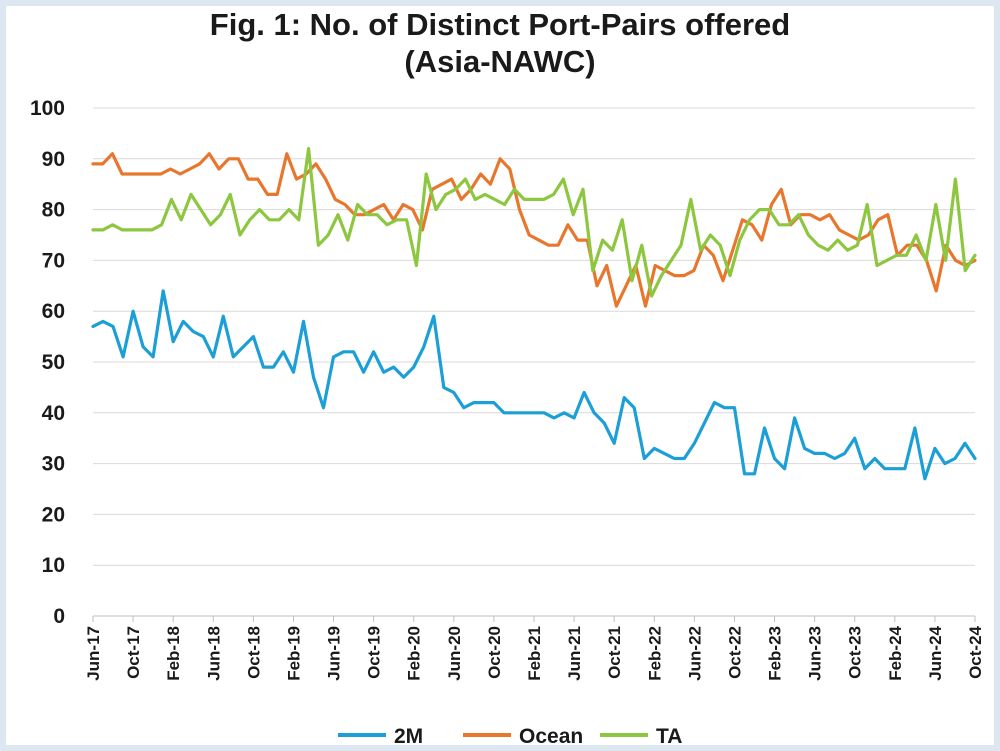  Describe the element at coordinates (53, 260) in the screenshot. I see `y-tick-label: 70` at that location.